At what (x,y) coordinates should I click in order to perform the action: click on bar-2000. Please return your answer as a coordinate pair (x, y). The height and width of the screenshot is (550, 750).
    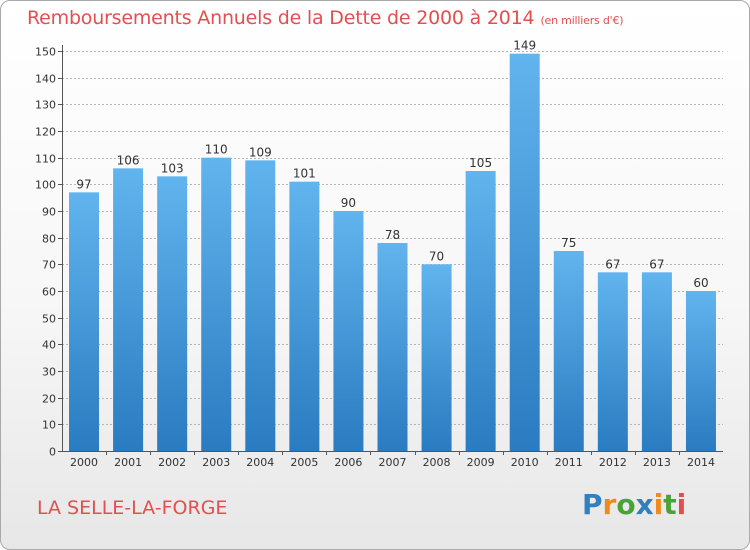
    Looking at the image, I should click on (84, 322).